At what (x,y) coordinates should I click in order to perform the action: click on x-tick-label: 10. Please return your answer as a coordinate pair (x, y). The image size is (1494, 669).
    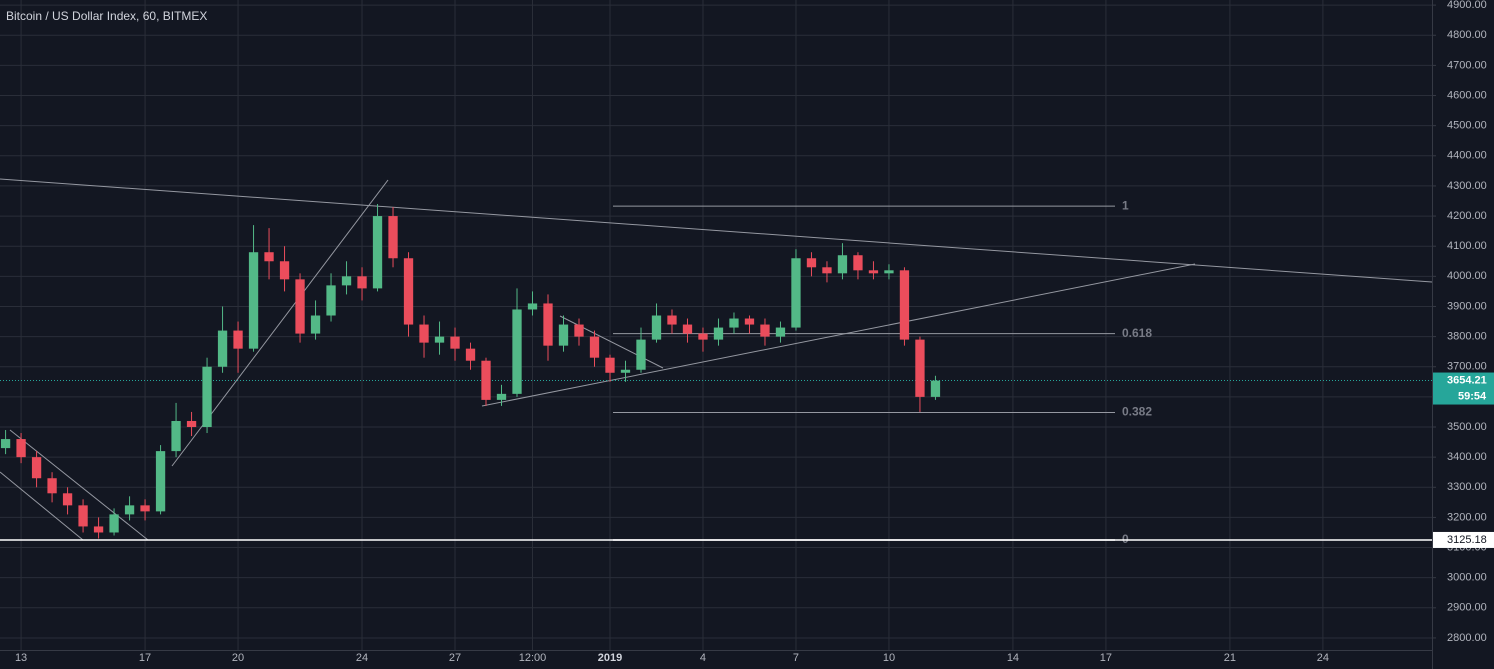
    Looking at the image, I should click on (889, 658).